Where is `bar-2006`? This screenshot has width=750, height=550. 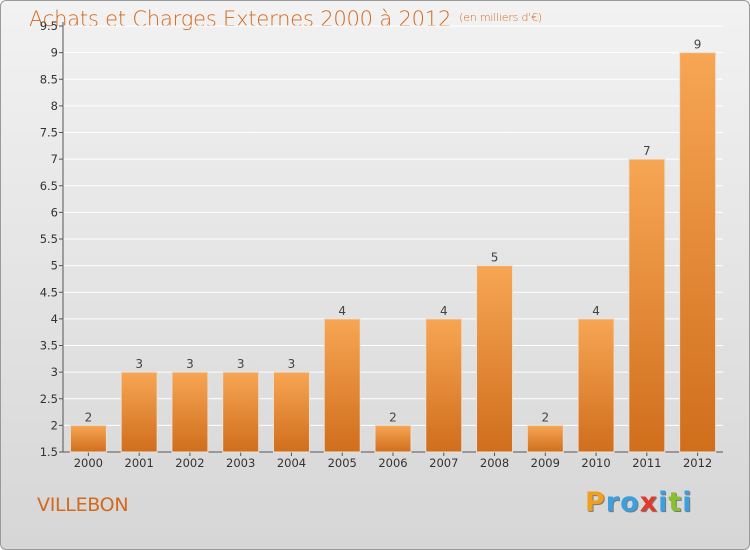
bar-2006 is located at coordinates (393, 438).